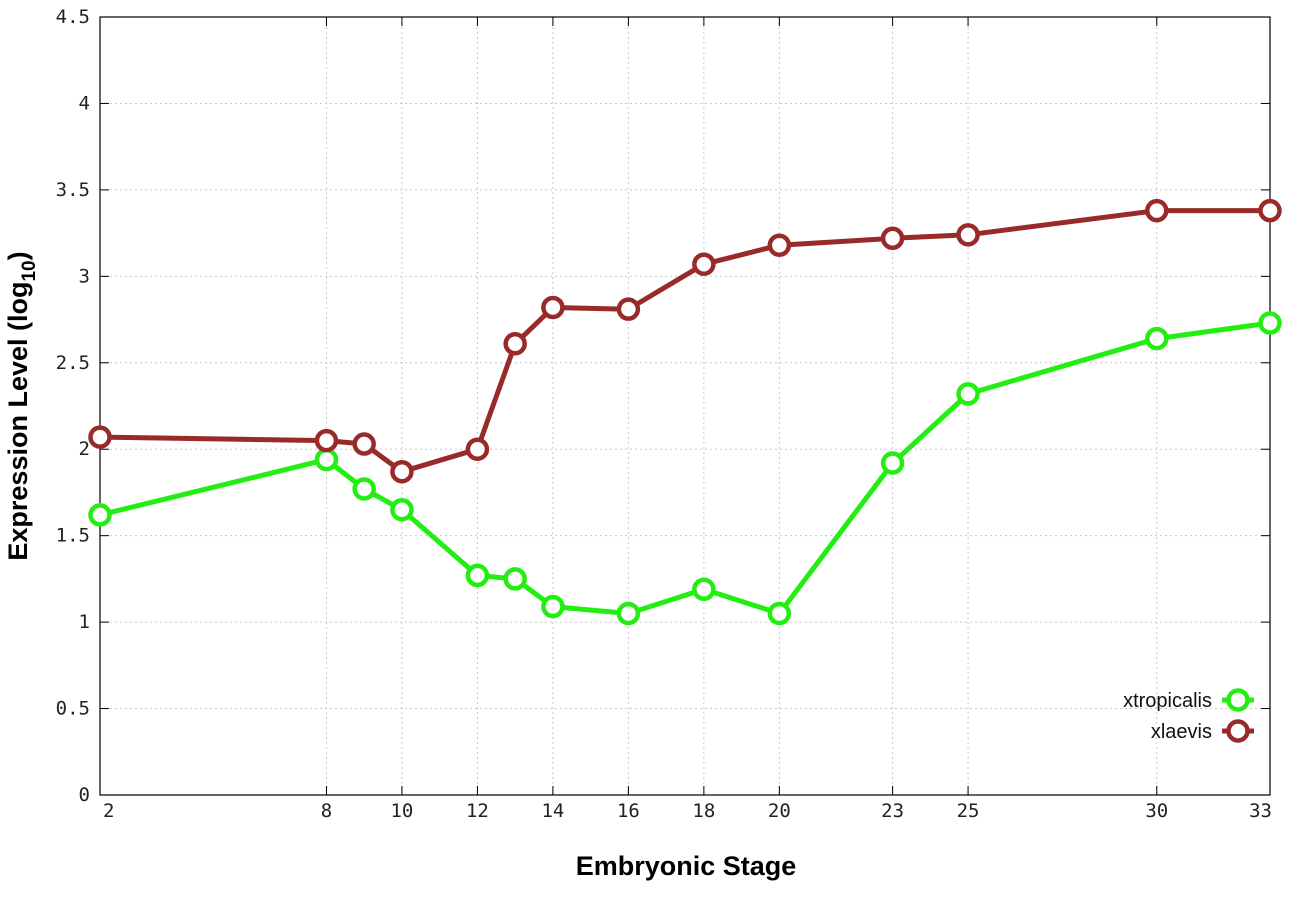 This screenshot has width=1296, height=907. I want to click on y-axis-title-close: ), so click(18, 255).